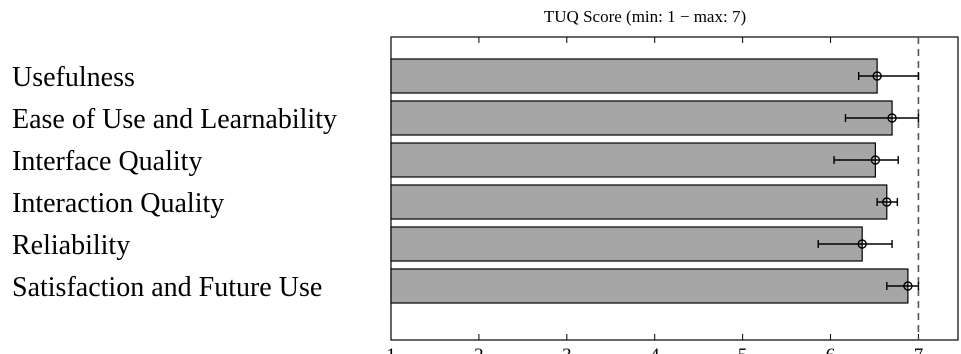  Describe the element at coordinates (107, 161) in the screenshot. I see `category-label: Interface Quality` at that location.